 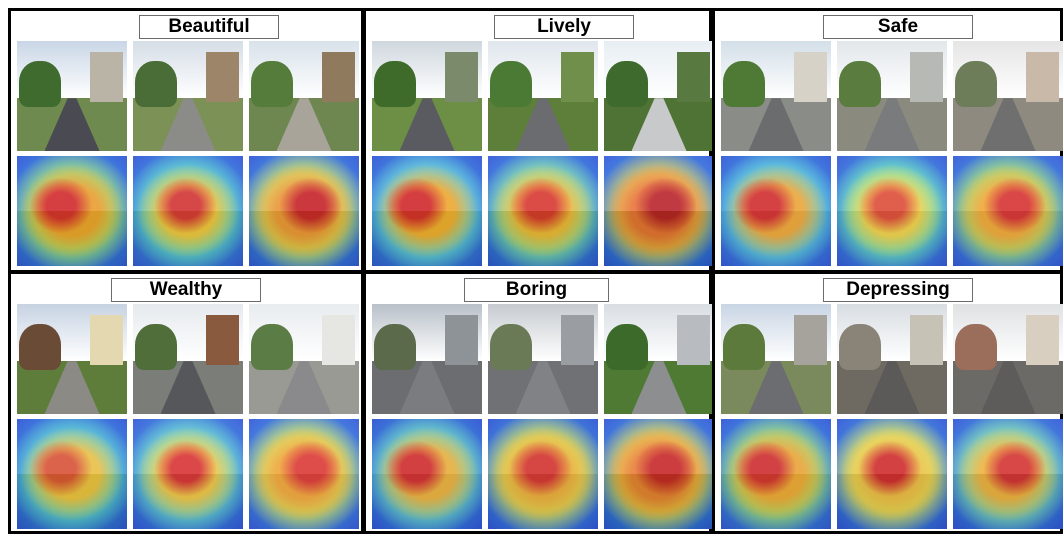 I want to click on safe-title: Safe, so click(x=898, y=27).